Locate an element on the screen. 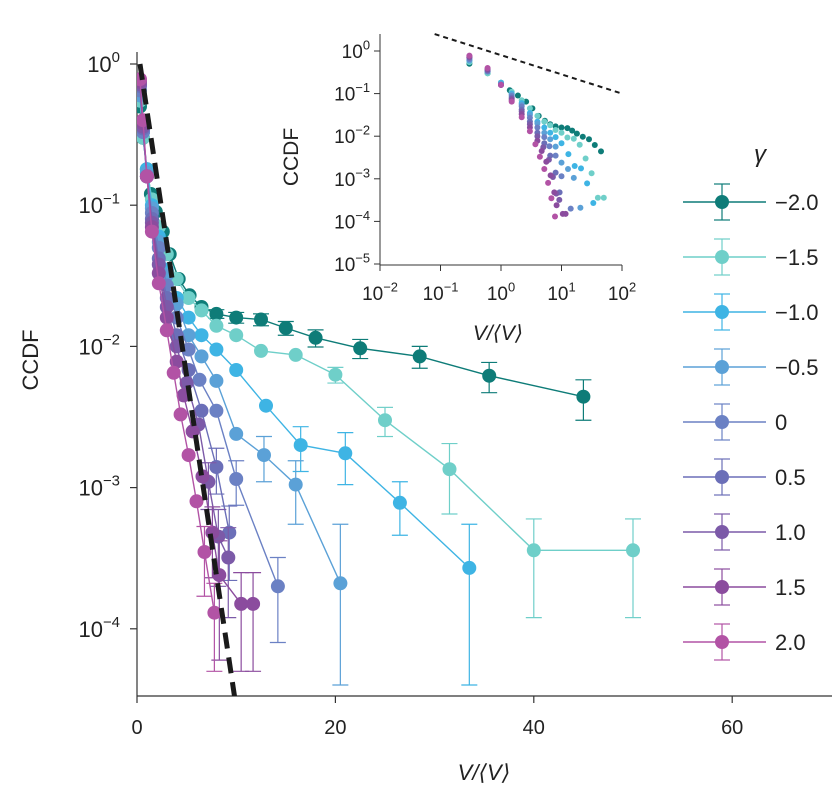  inset-y-tick-label-exp: −4 is located at coordinates (362, 215).